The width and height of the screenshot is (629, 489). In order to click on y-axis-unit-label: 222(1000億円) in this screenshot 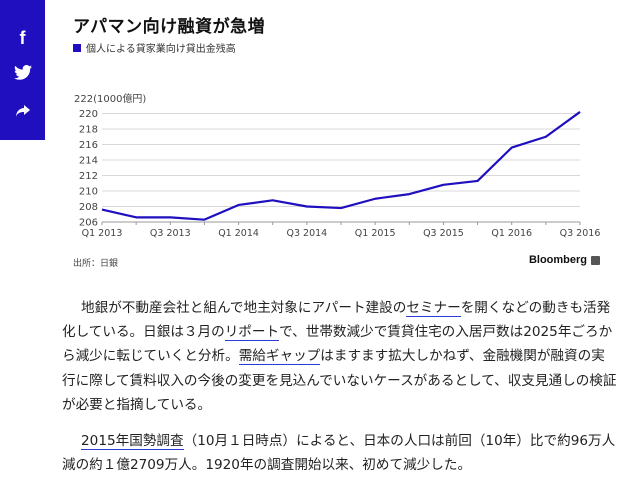, I will do `click(110, 98)`.